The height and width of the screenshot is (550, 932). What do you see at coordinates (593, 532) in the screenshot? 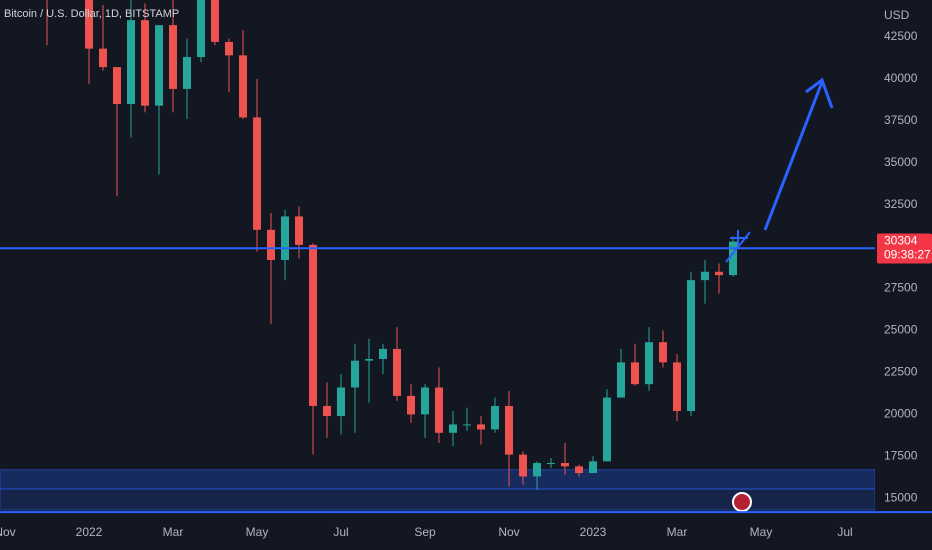
I see `x-tick-label: 2023` at bounding box center [593, 532].